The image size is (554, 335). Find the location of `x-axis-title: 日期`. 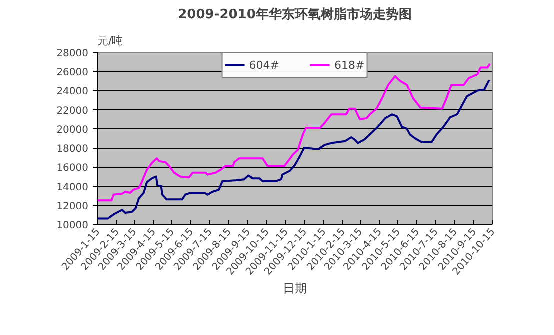

x-axis-title: 日期 is located at coordinates (295, 288).